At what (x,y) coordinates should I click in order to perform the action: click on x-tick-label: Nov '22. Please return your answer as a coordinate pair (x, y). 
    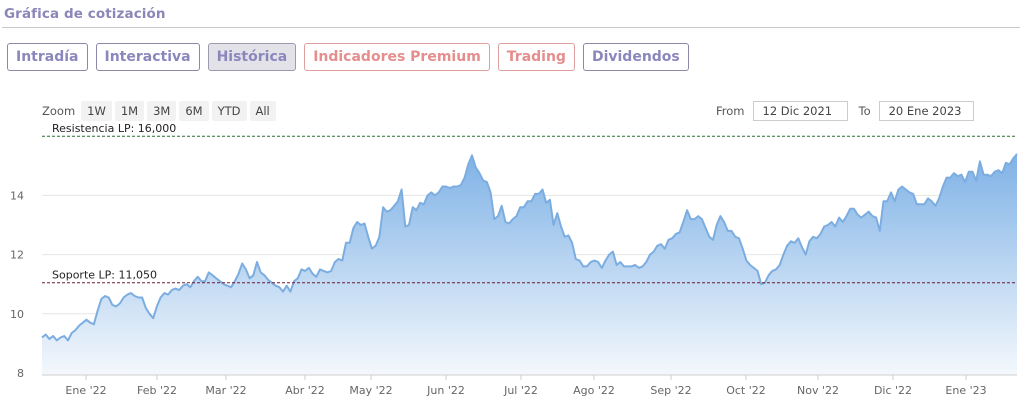
    Looking at the image, I should click on (818, 390).